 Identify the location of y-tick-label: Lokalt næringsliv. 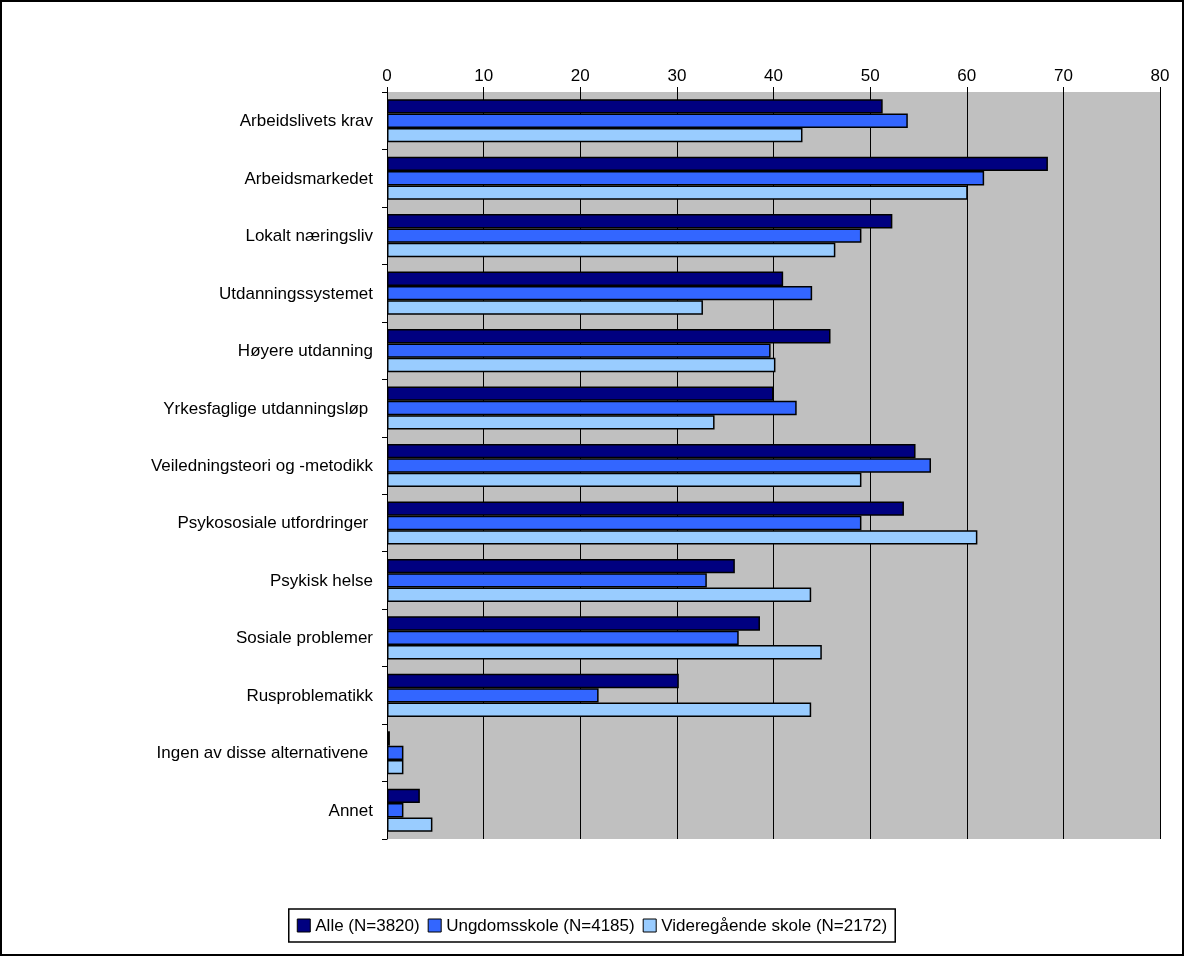
(309, 236).